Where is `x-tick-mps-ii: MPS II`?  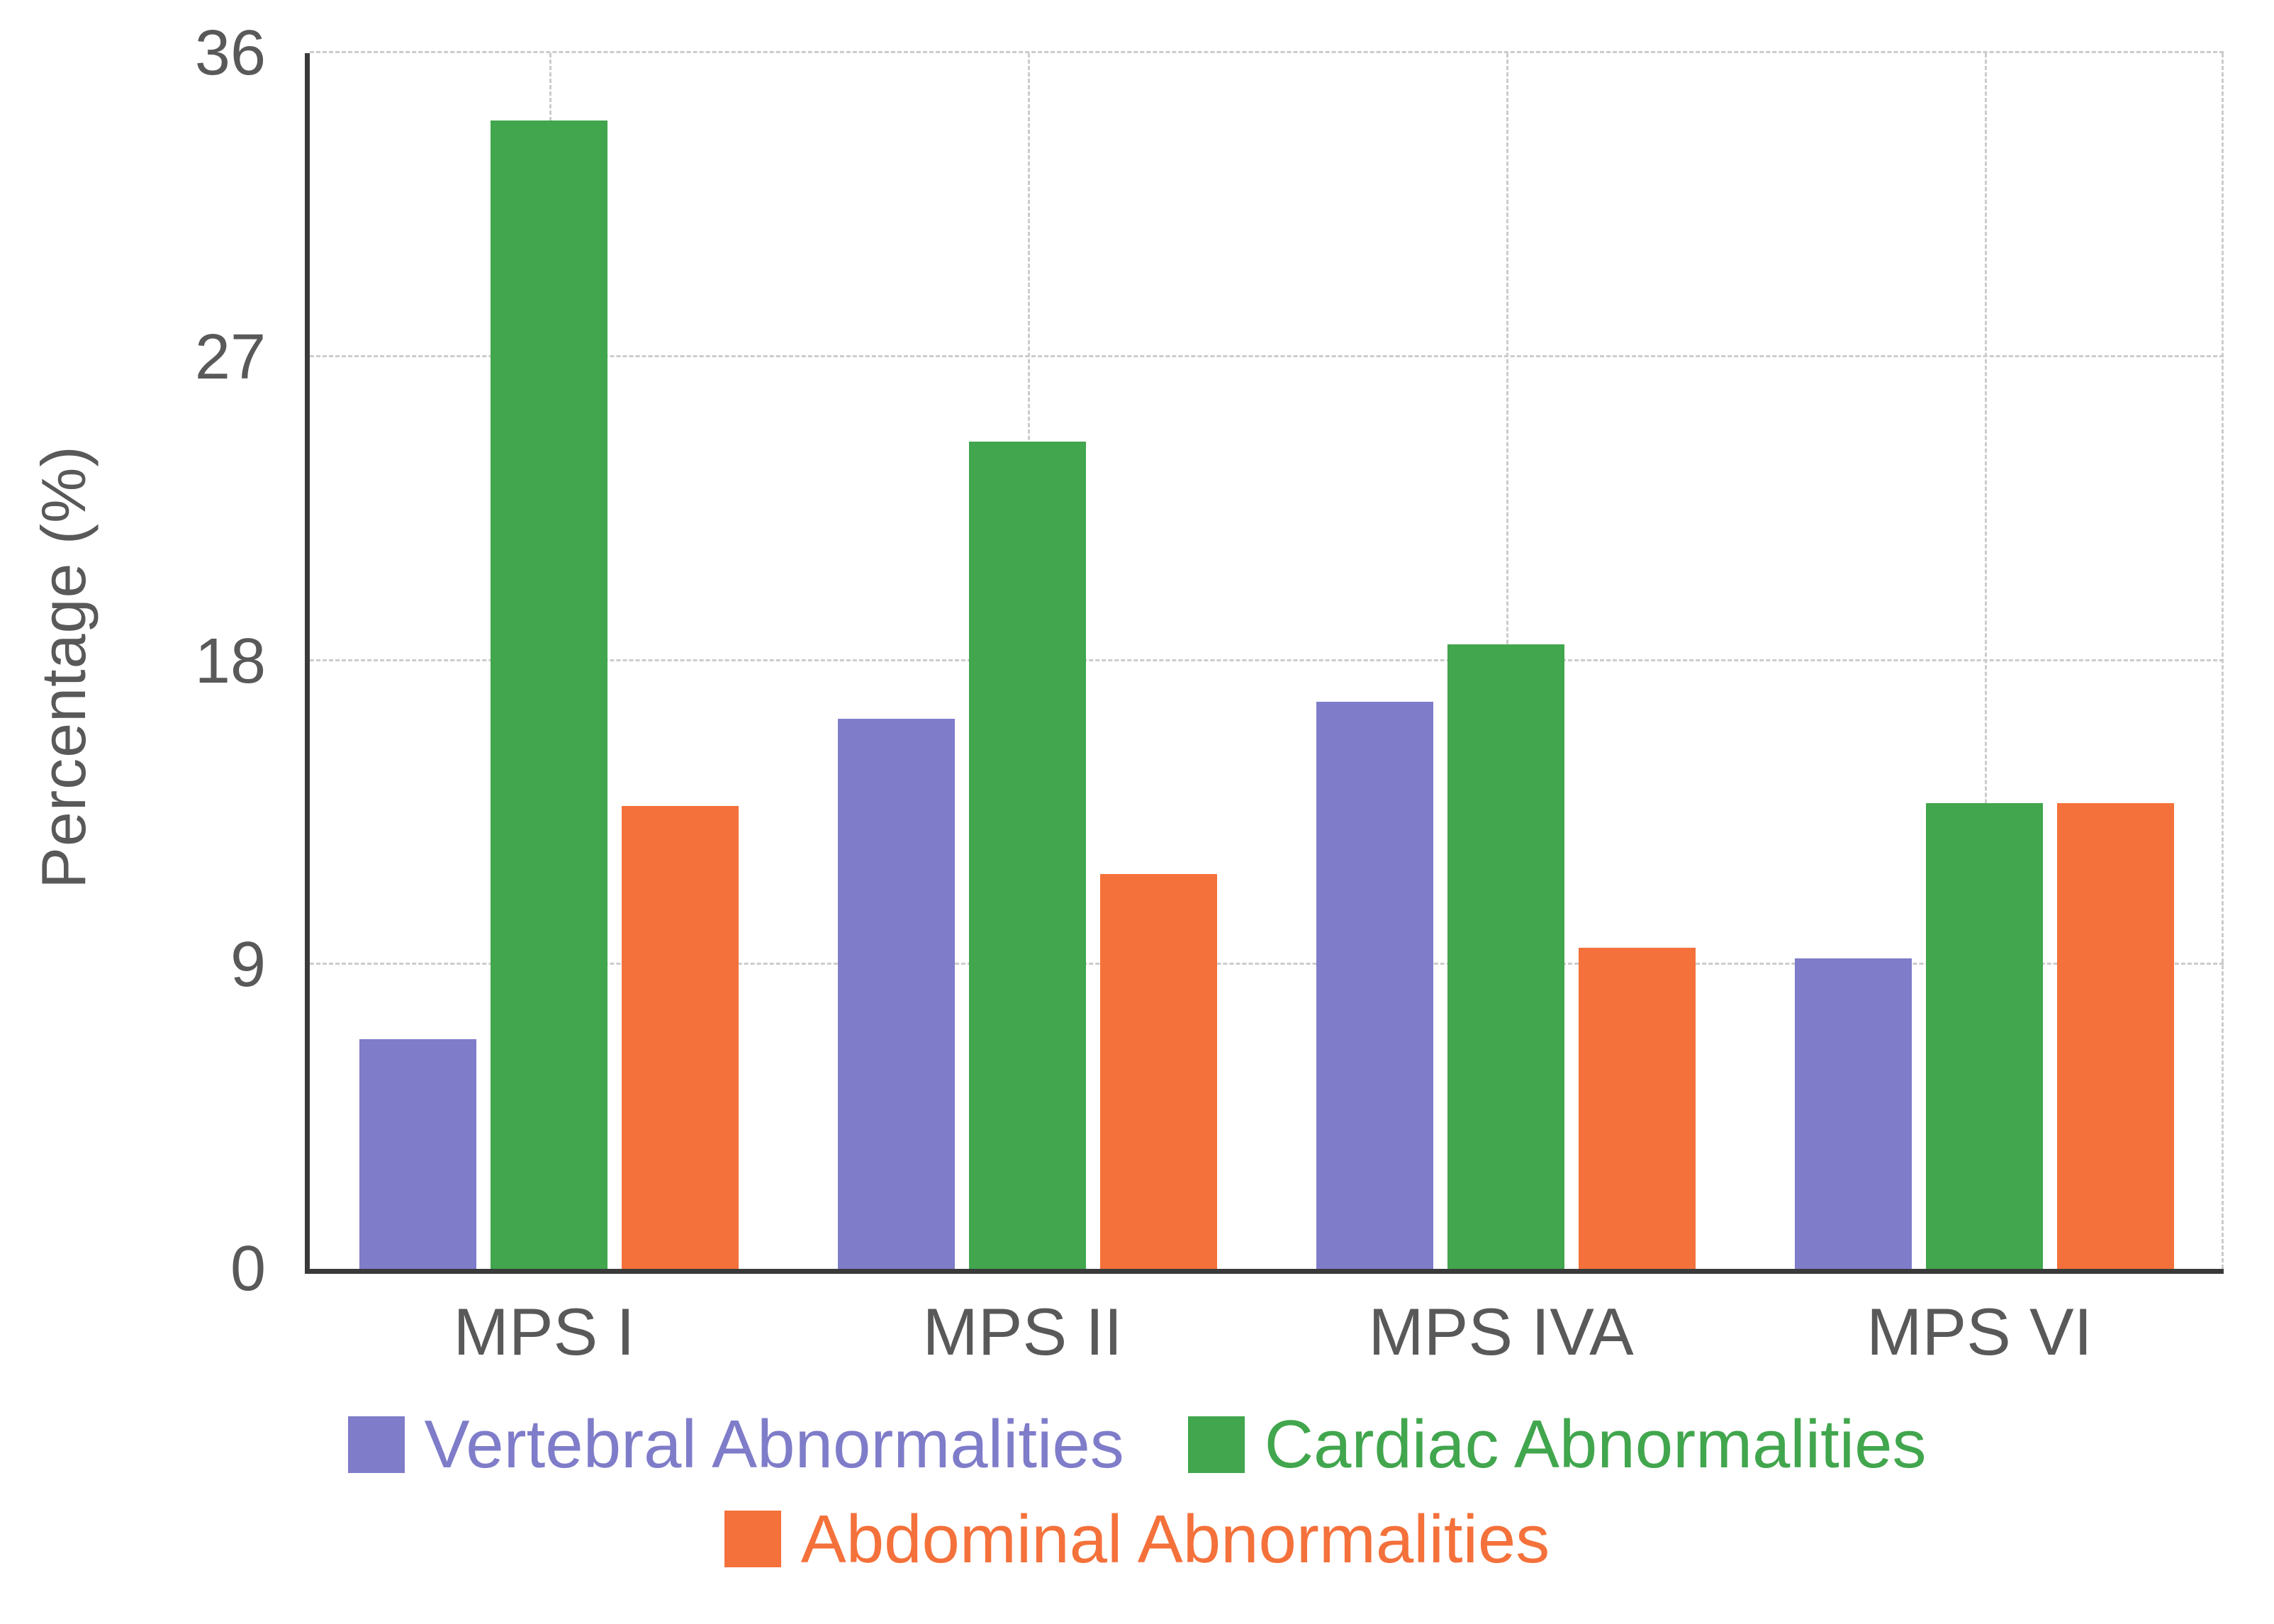 x-tick-mps-ii: MPS II is located at coordinates (1022, 1331).